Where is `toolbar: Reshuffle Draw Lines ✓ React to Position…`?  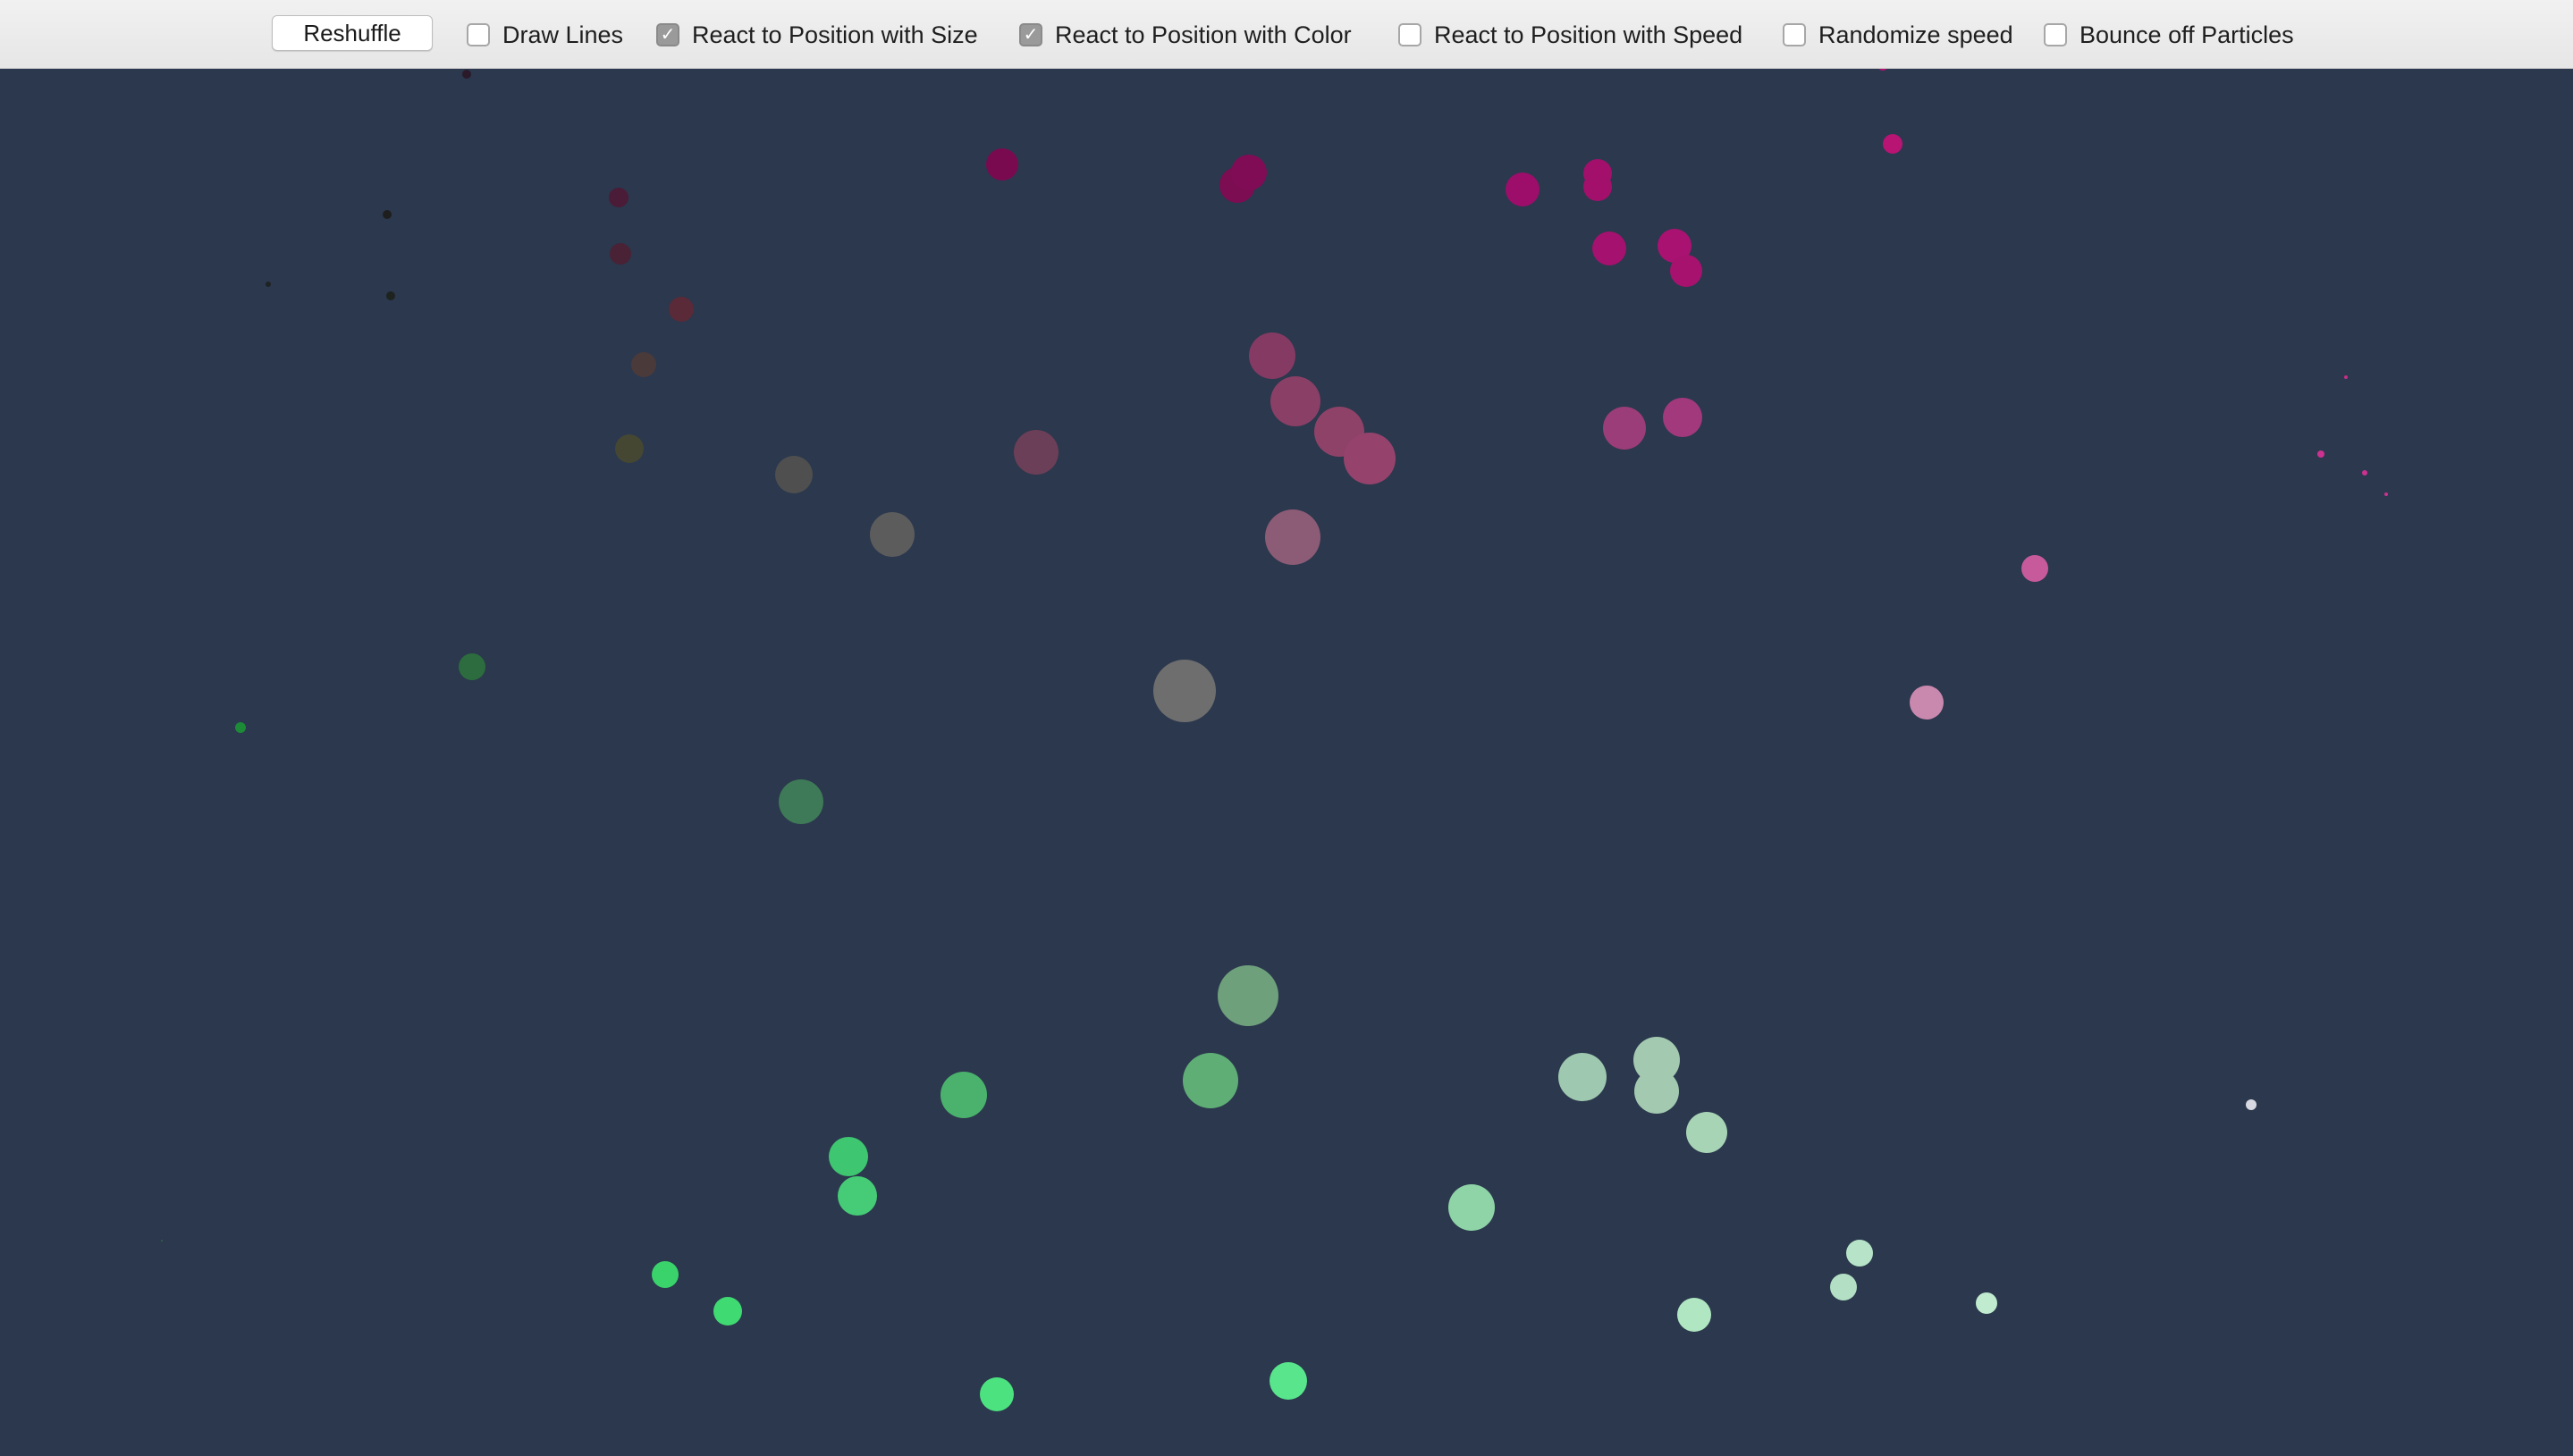 toolbar: Reshuffle Draw Lines ✓ React to Position… is located at coordinates (1286, 34).